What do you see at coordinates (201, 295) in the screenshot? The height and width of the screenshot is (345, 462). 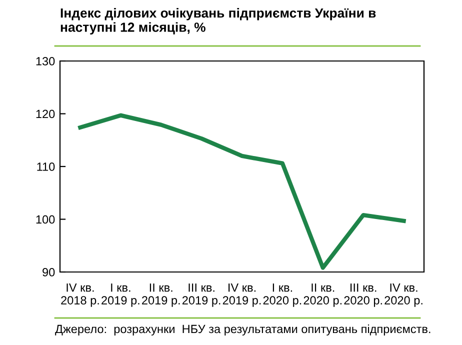 I see `x-tick-label: III кв. 2019 р.` at bounding box center [201, 295].